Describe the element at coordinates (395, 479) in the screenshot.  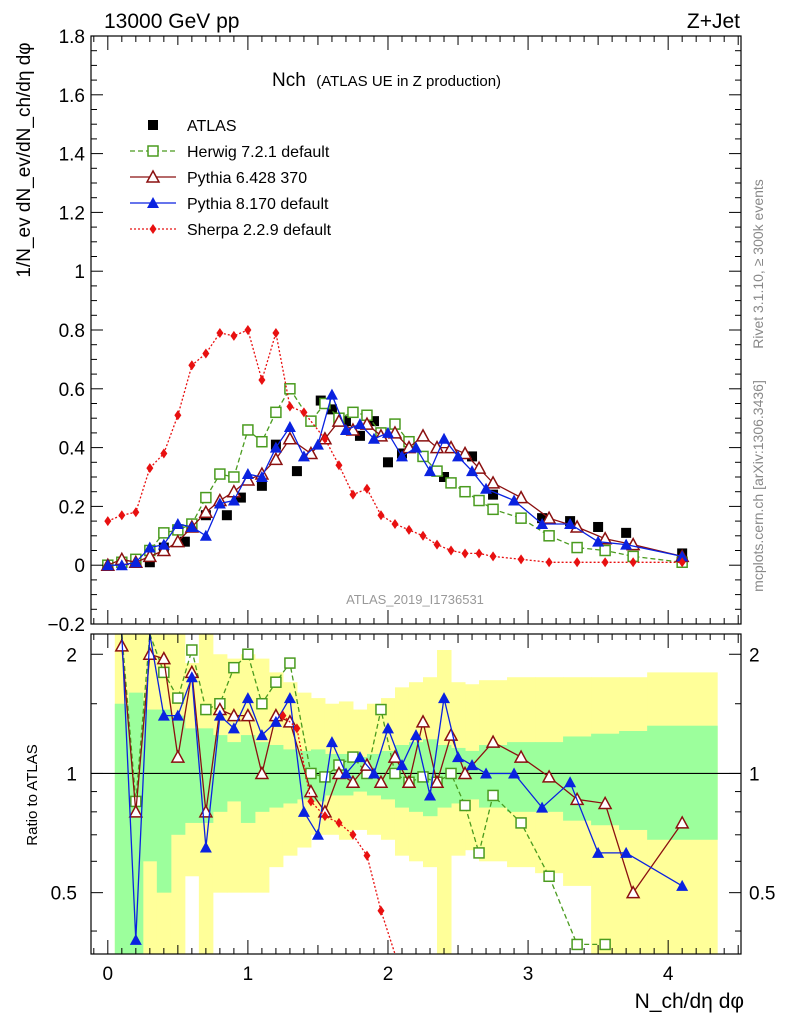
I see `series-line-pythia-8-170-default` at that location.